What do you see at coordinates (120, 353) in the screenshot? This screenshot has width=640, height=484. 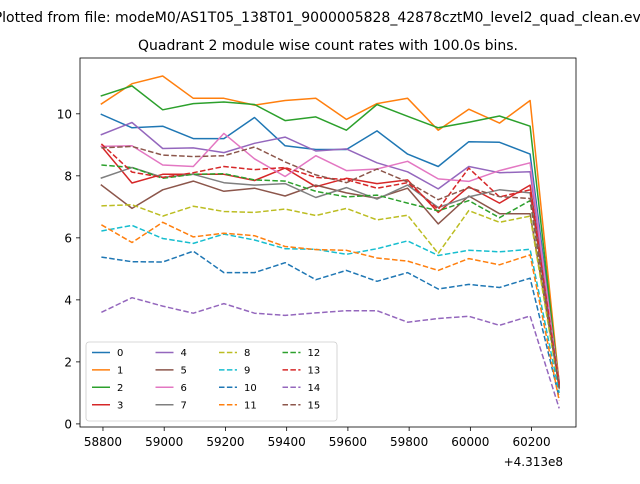 I see `legend-label-0: 0` at bounding box center [120, 353].